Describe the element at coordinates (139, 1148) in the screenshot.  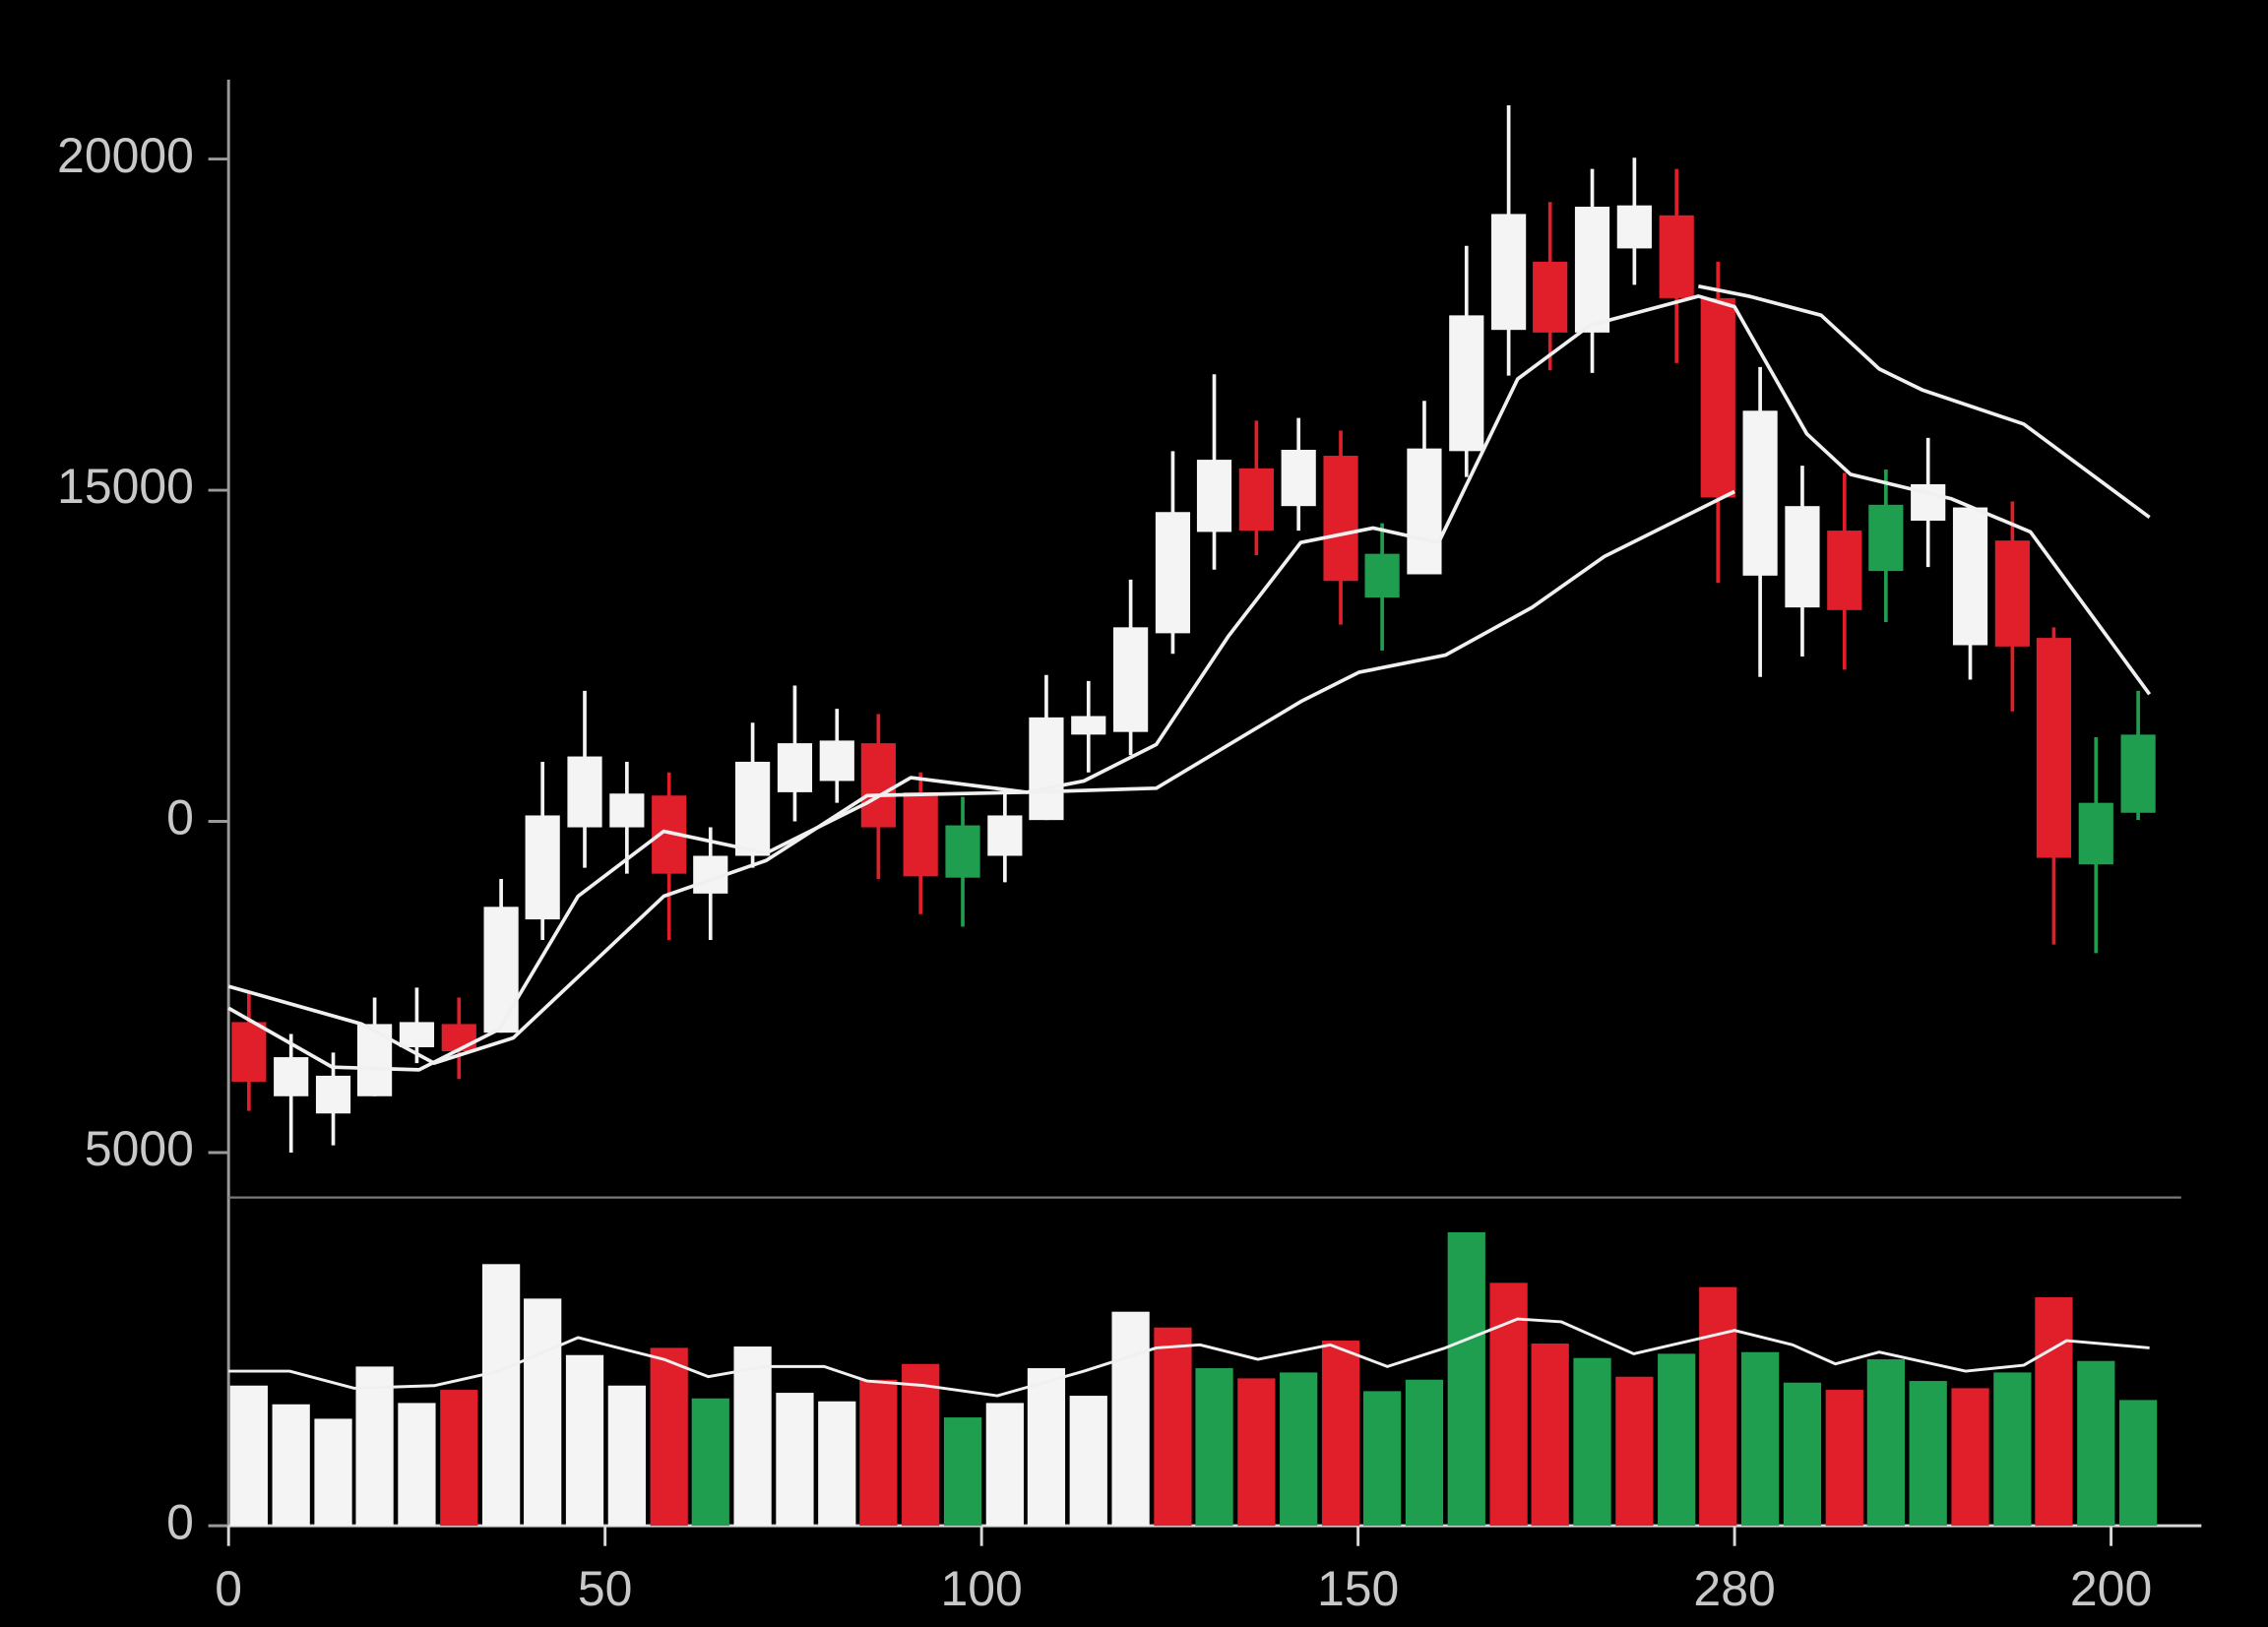
I see `y-tick-label: 5000` at that location.